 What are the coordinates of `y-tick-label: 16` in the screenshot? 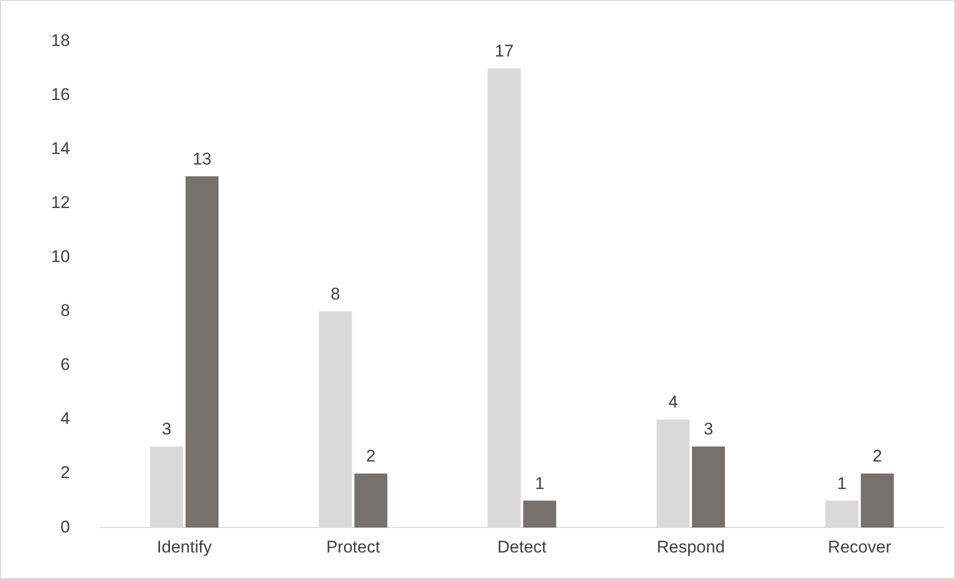 It's located at (60, 94).